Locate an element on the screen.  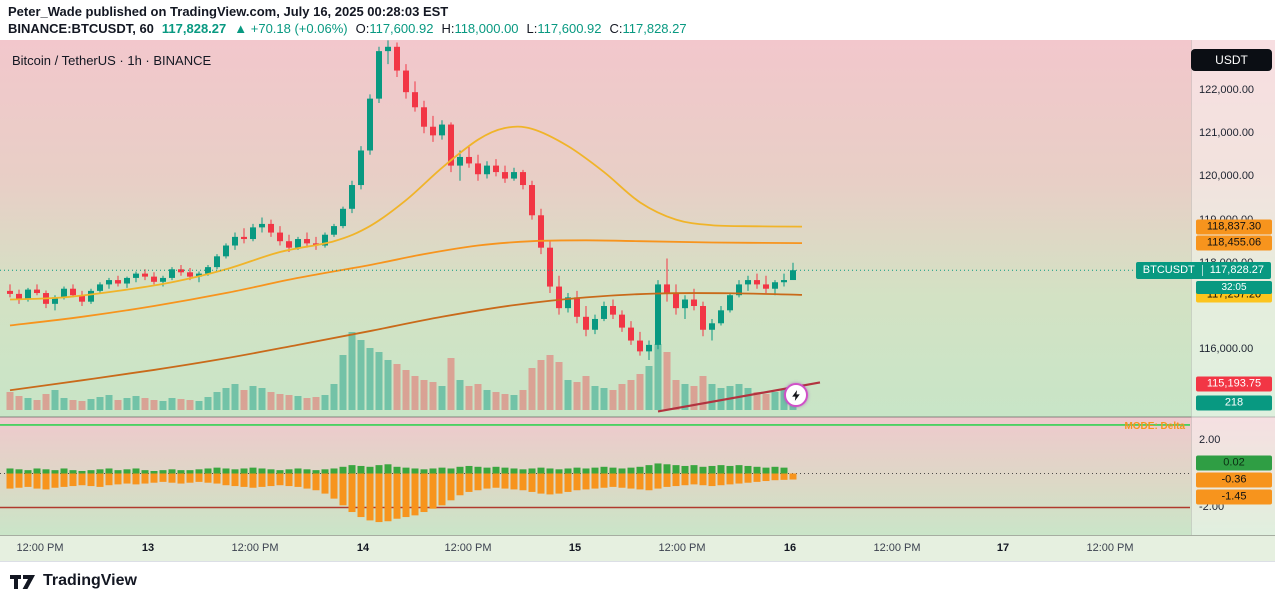
tradingview-logo-icon is located at coordinates (23, 581).